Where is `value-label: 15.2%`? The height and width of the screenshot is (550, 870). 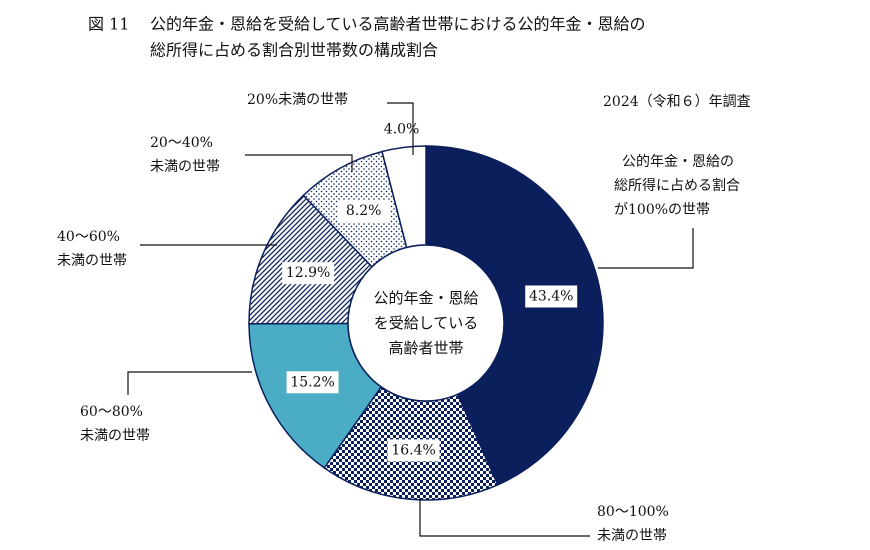 value-label: 15.2% is located at coordinates (312, 382).